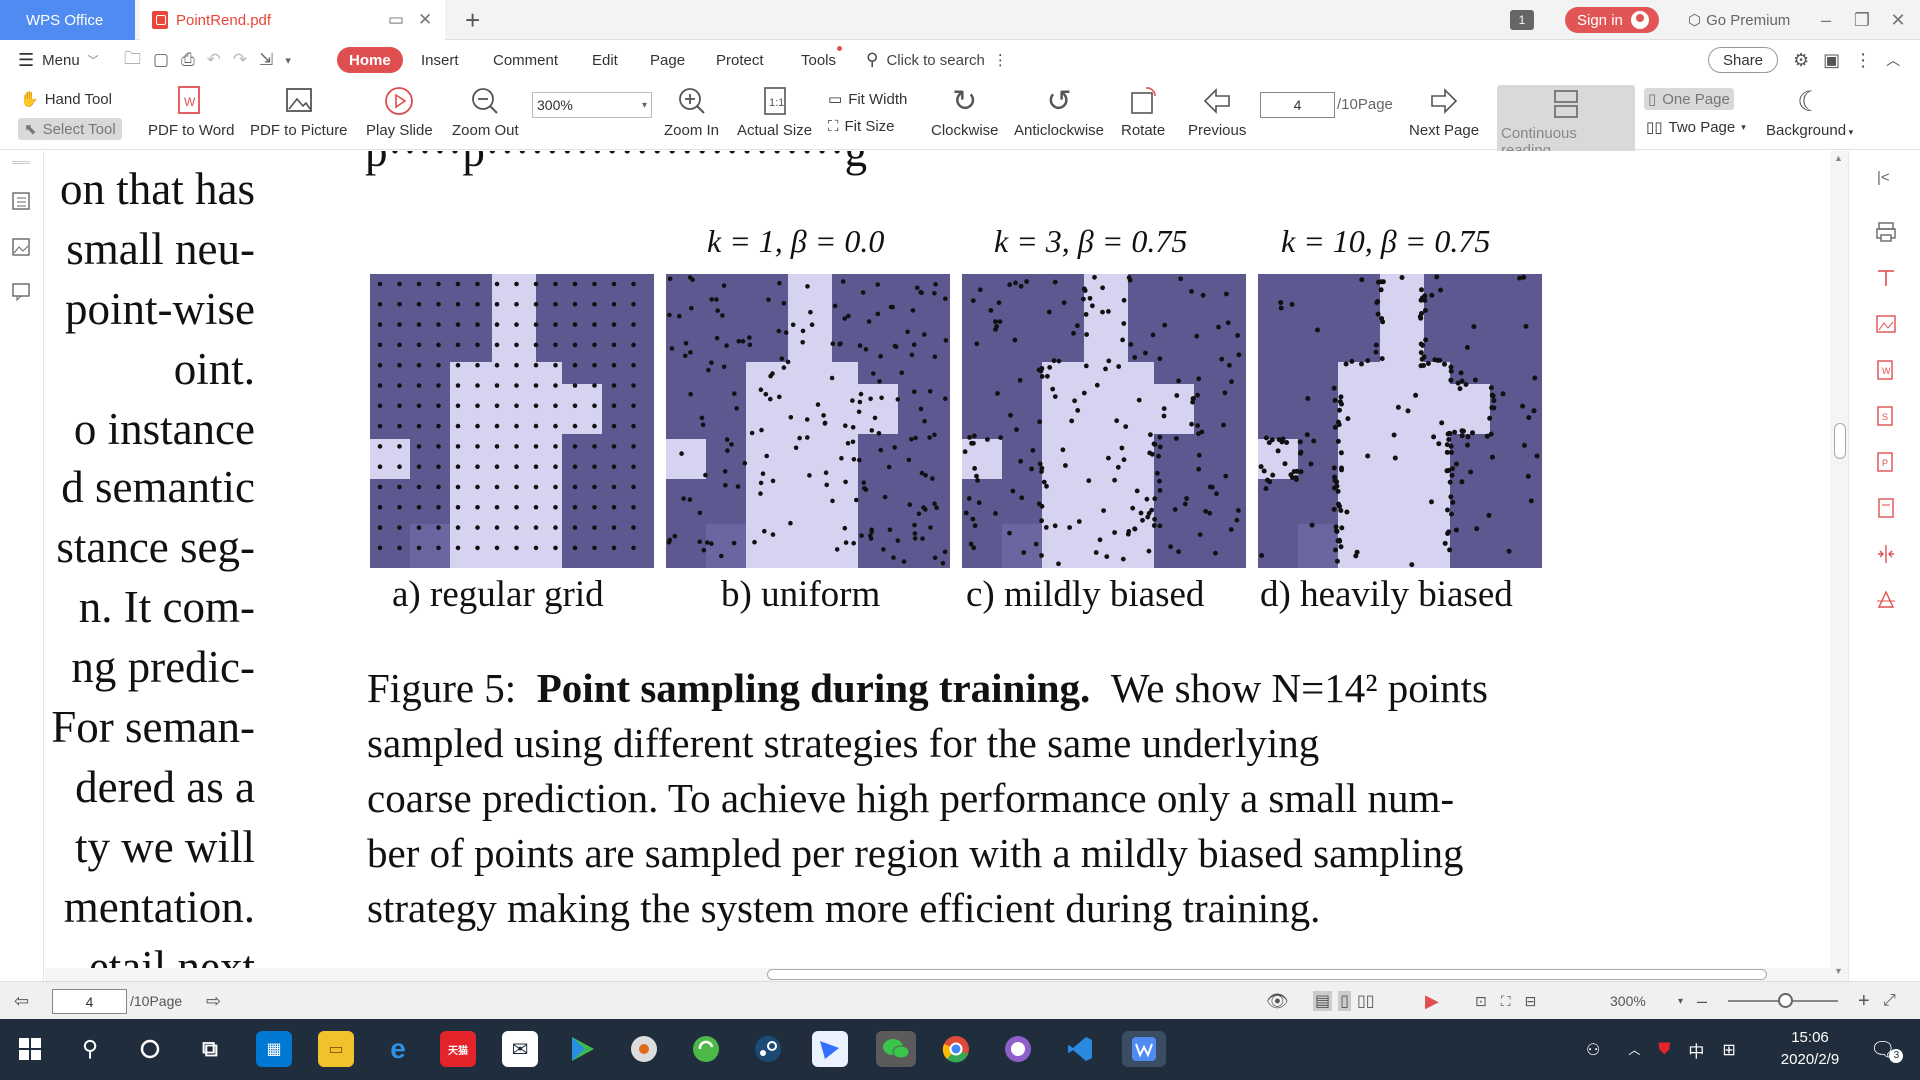 The height and width of the screenshot is (1080, 1920). Describe the element at coordinates (1893, 60) in the screenshot. I see `collapse-ribbon-icon: ︿` at that location.